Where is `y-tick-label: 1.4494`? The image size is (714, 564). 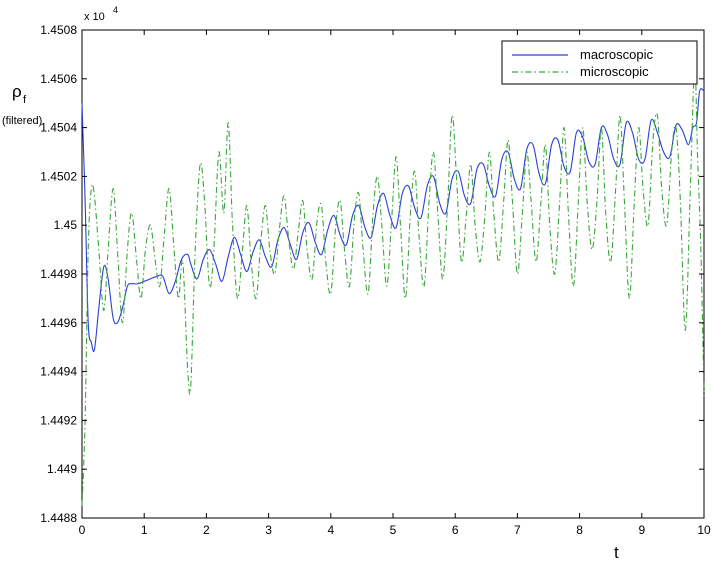 y-tick-label: 1.4494 is located at coordinates (58, 372).